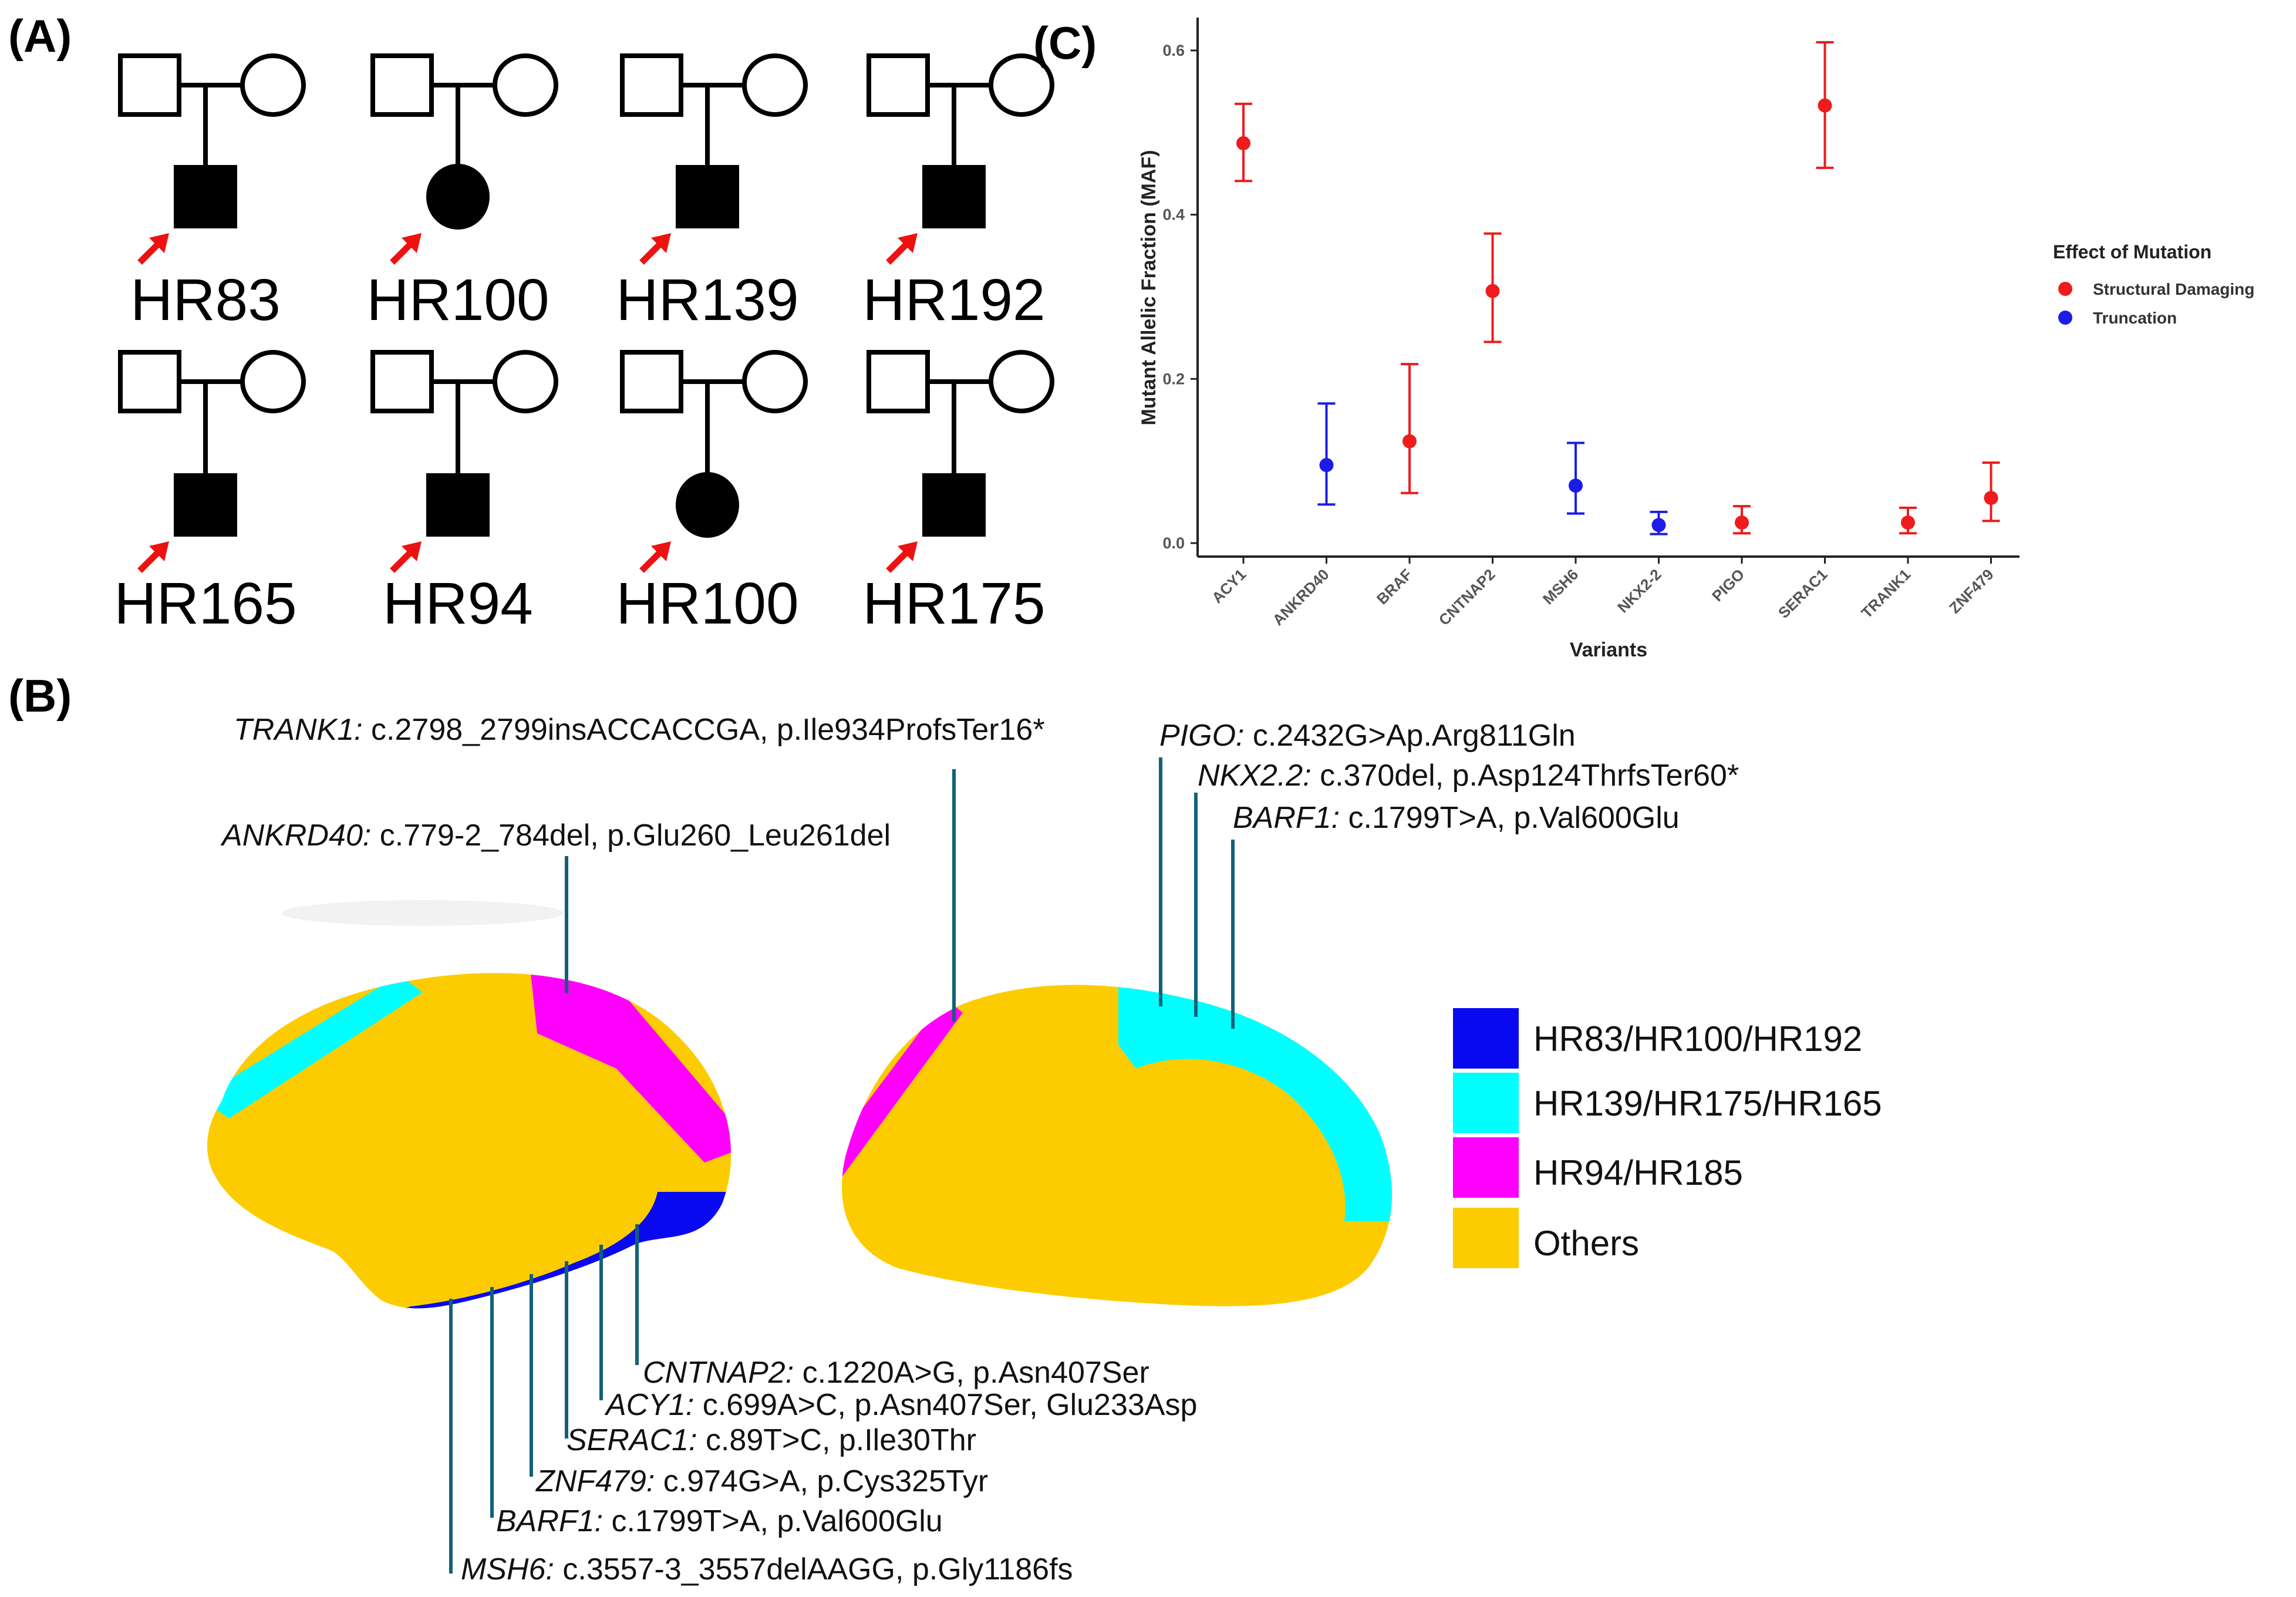  What do you see at coordinates (1885, 593) in the screenshot?
I see `x-tick-label: TRANK1` at bounding box center [1885, 593].